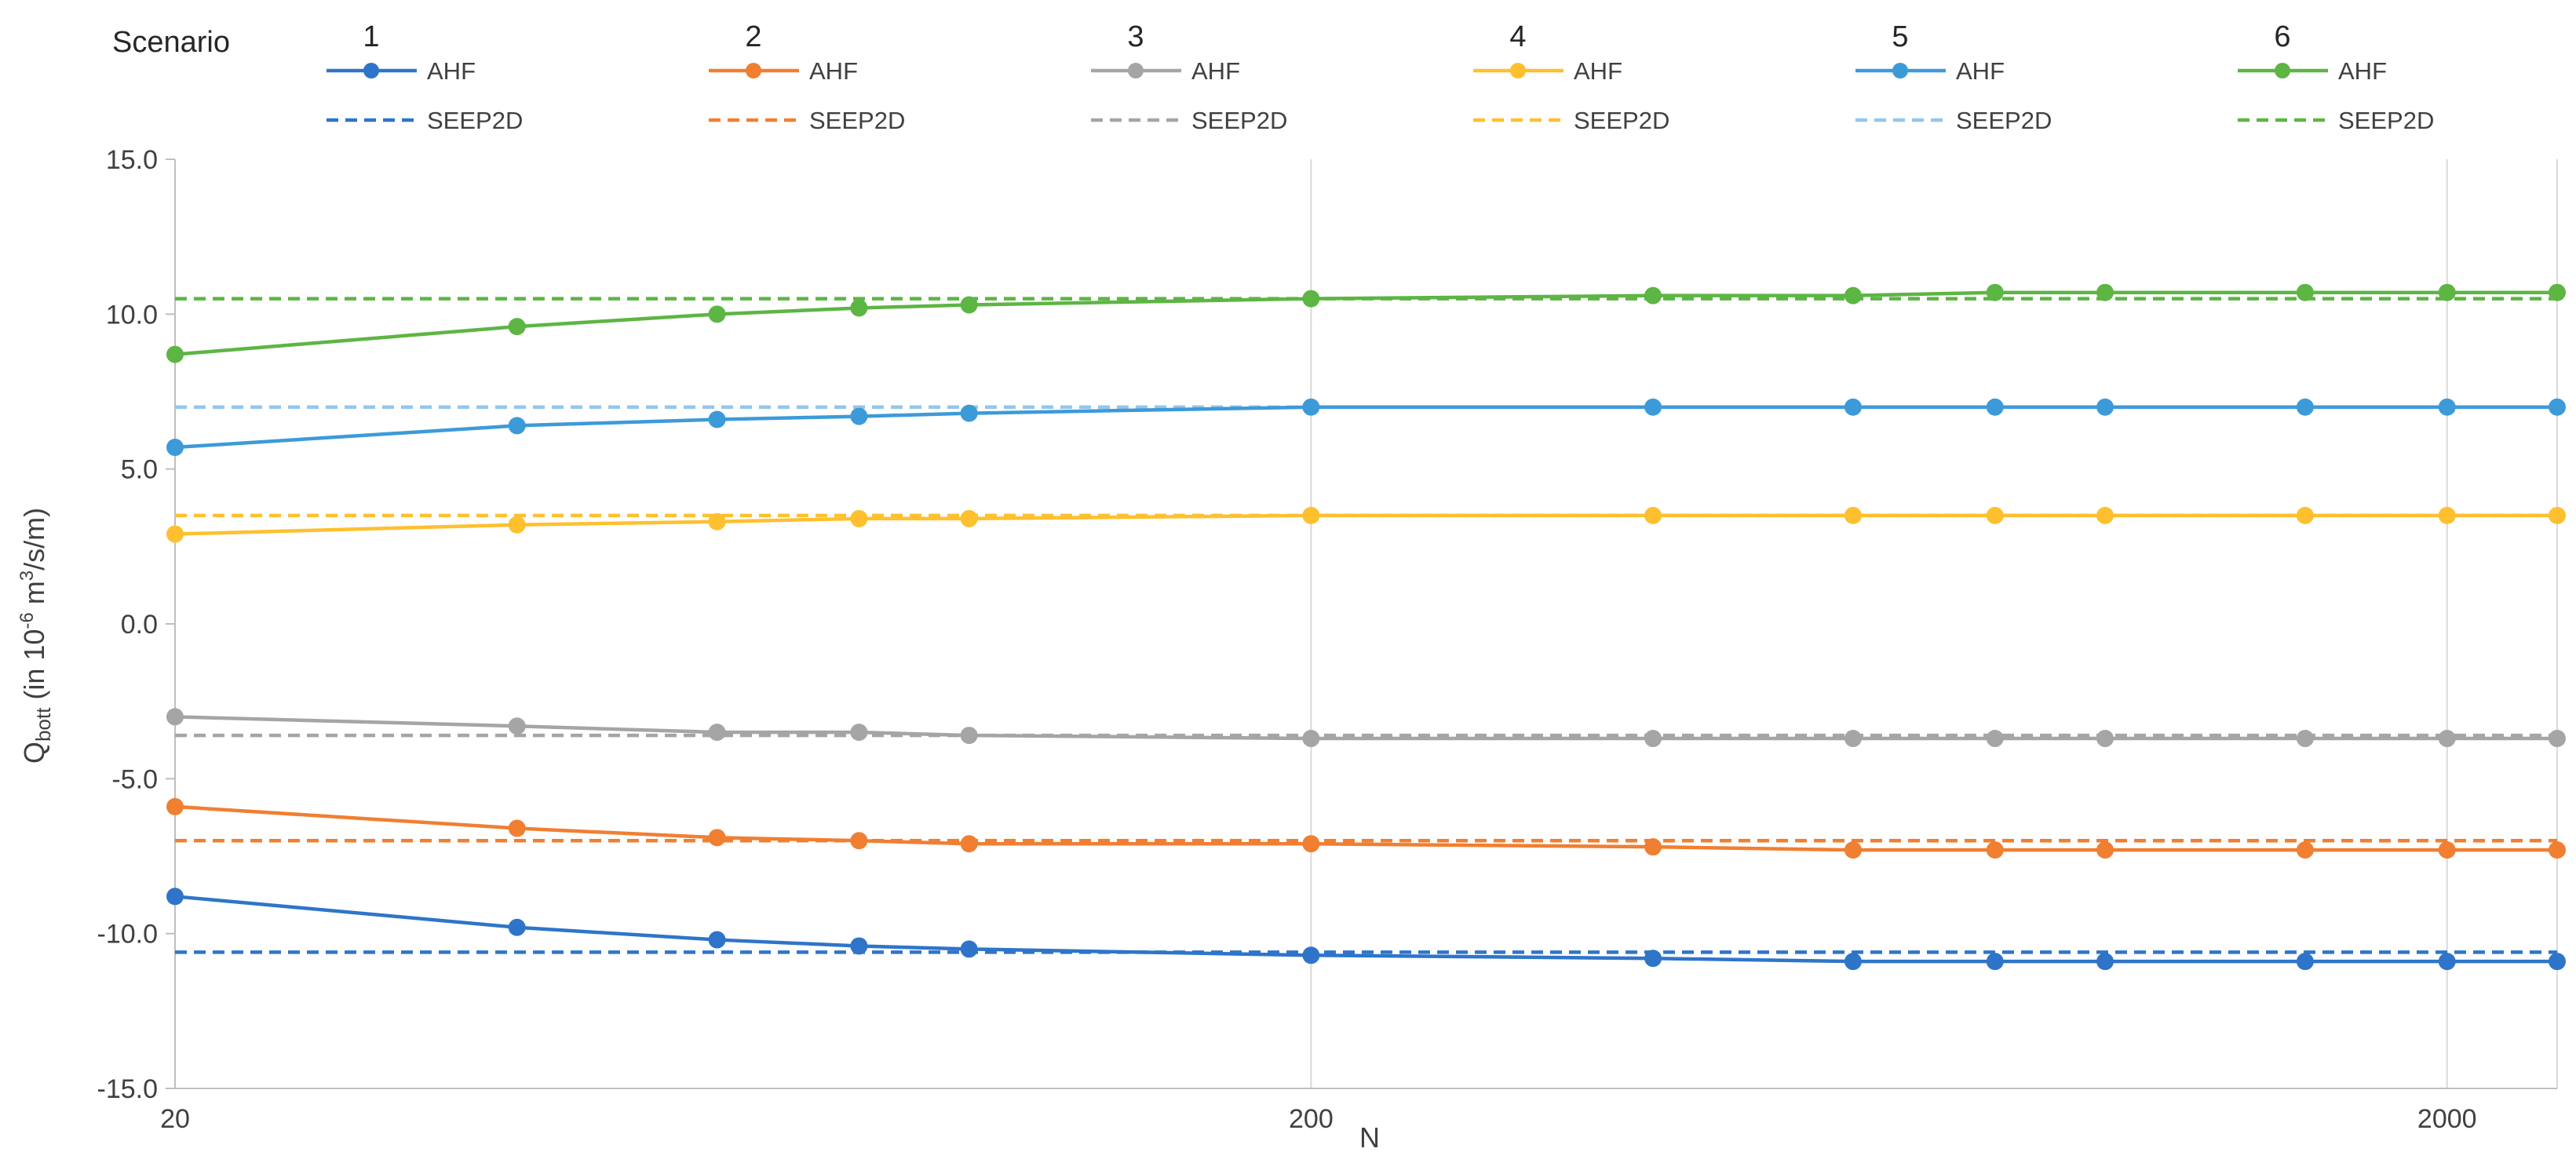  What do you see at coordinates (132, 315) in the screenshot?
I see `y-tick-label: 10.0` at bounding box center [132, 315].